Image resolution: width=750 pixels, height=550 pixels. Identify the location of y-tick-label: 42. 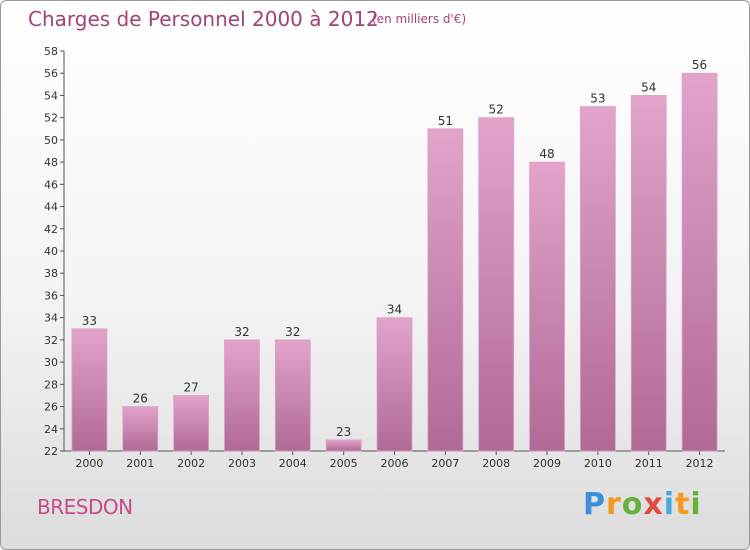
(51, 229).